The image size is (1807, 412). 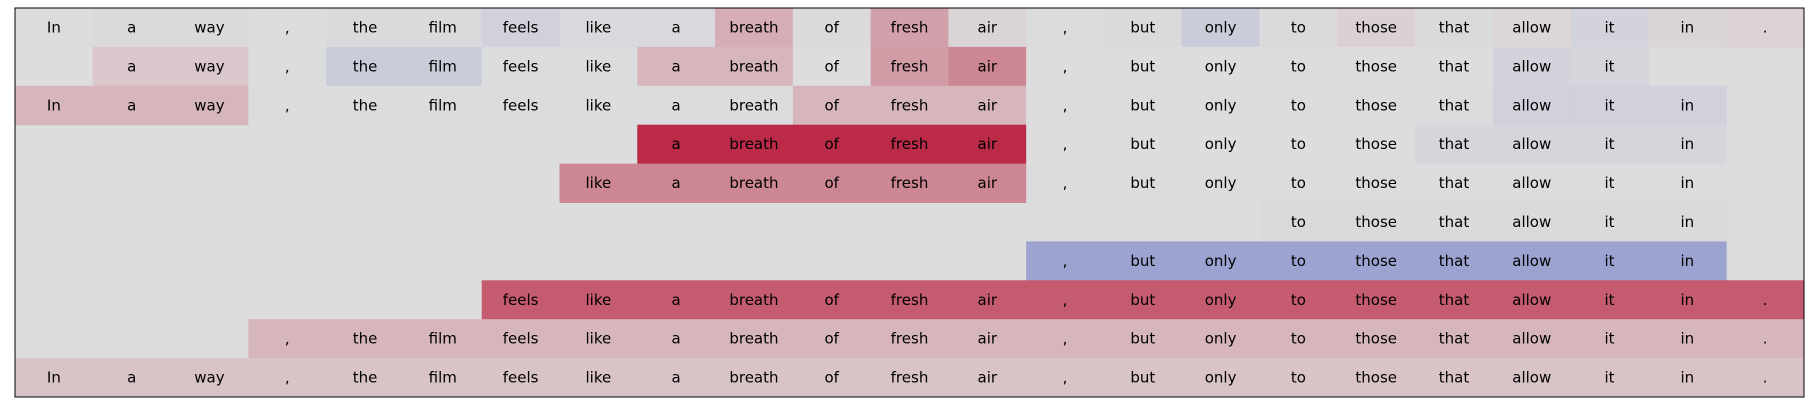 I want to click on cell-token-label: film, so click(x=443, y=105).